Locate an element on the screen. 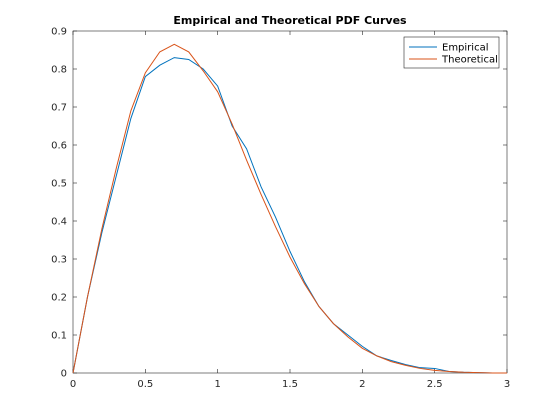 The height and width of the screenshot is (420, 560). y-tick-label: 0.5 is located at coordinates (59, 184).